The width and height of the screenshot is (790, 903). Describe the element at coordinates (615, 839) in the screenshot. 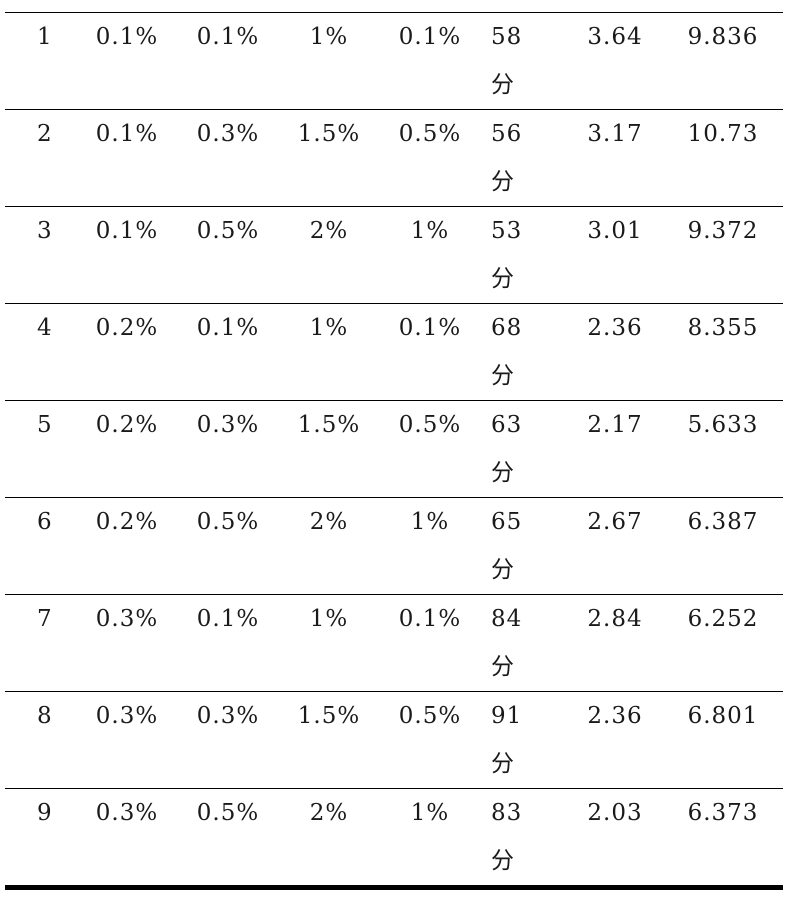

I see `cell-result-e: 2.03` at that location.